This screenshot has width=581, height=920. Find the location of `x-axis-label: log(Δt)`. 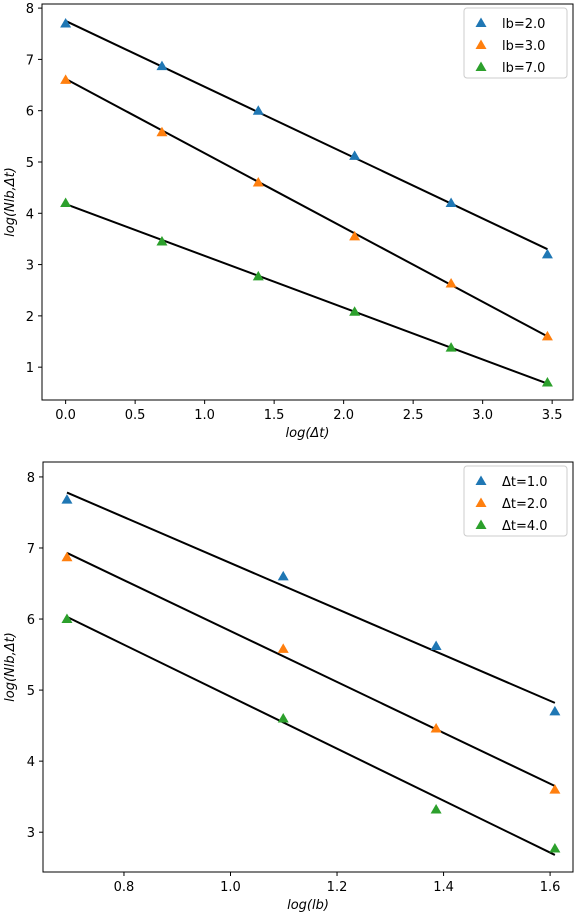

x-axis-label: log(Δt) is located at coordinates (308, 433).